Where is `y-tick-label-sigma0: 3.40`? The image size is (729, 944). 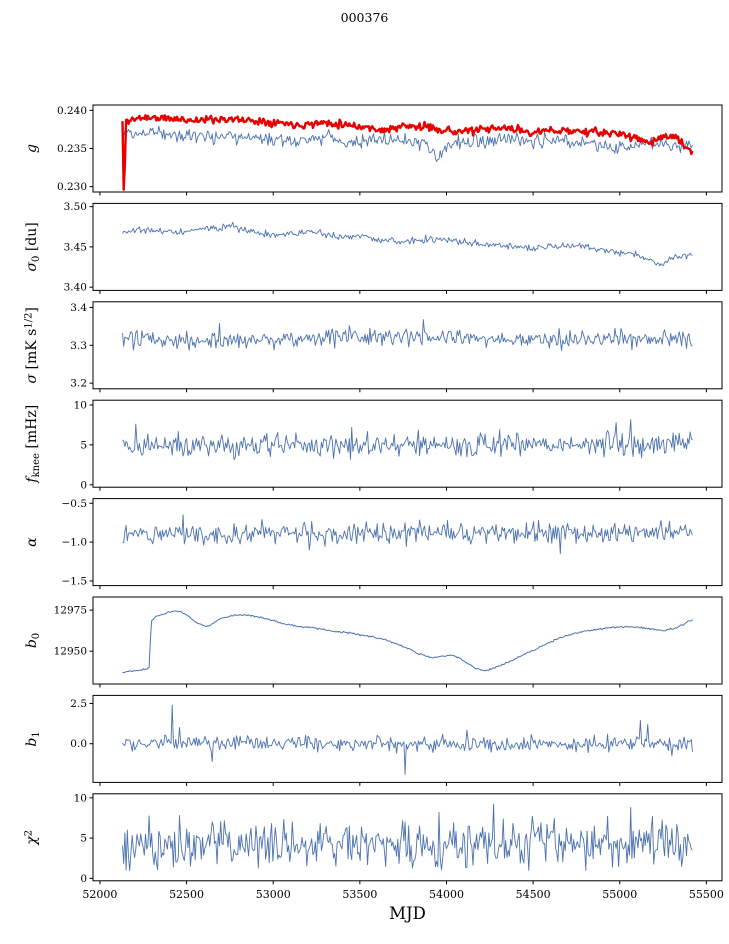
y-tick-label-sigma0: 3.40 is located at coordinates (75, 288).